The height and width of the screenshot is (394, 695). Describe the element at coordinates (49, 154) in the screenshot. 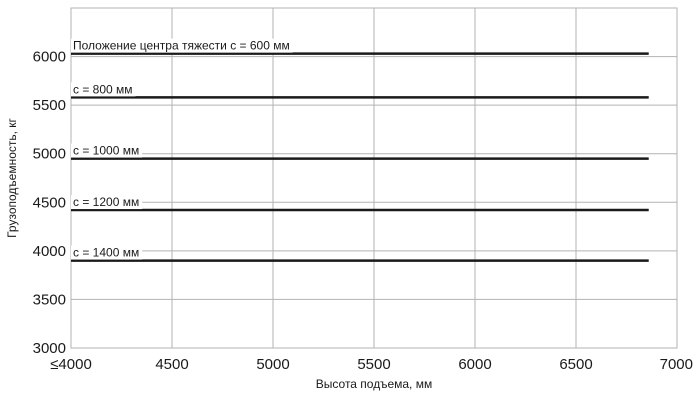

I see `y-tick-label: 5000` at that location.